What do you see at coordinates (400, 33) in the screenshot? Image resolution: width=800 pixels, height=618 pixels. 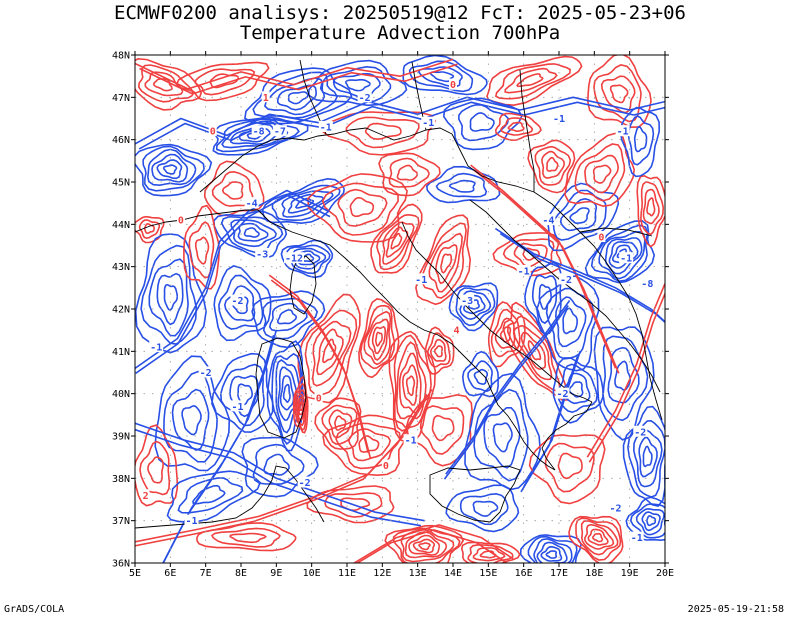 I see `map-subtitle: Temperature Advection 700hPa` at bounding box center [400, 33].